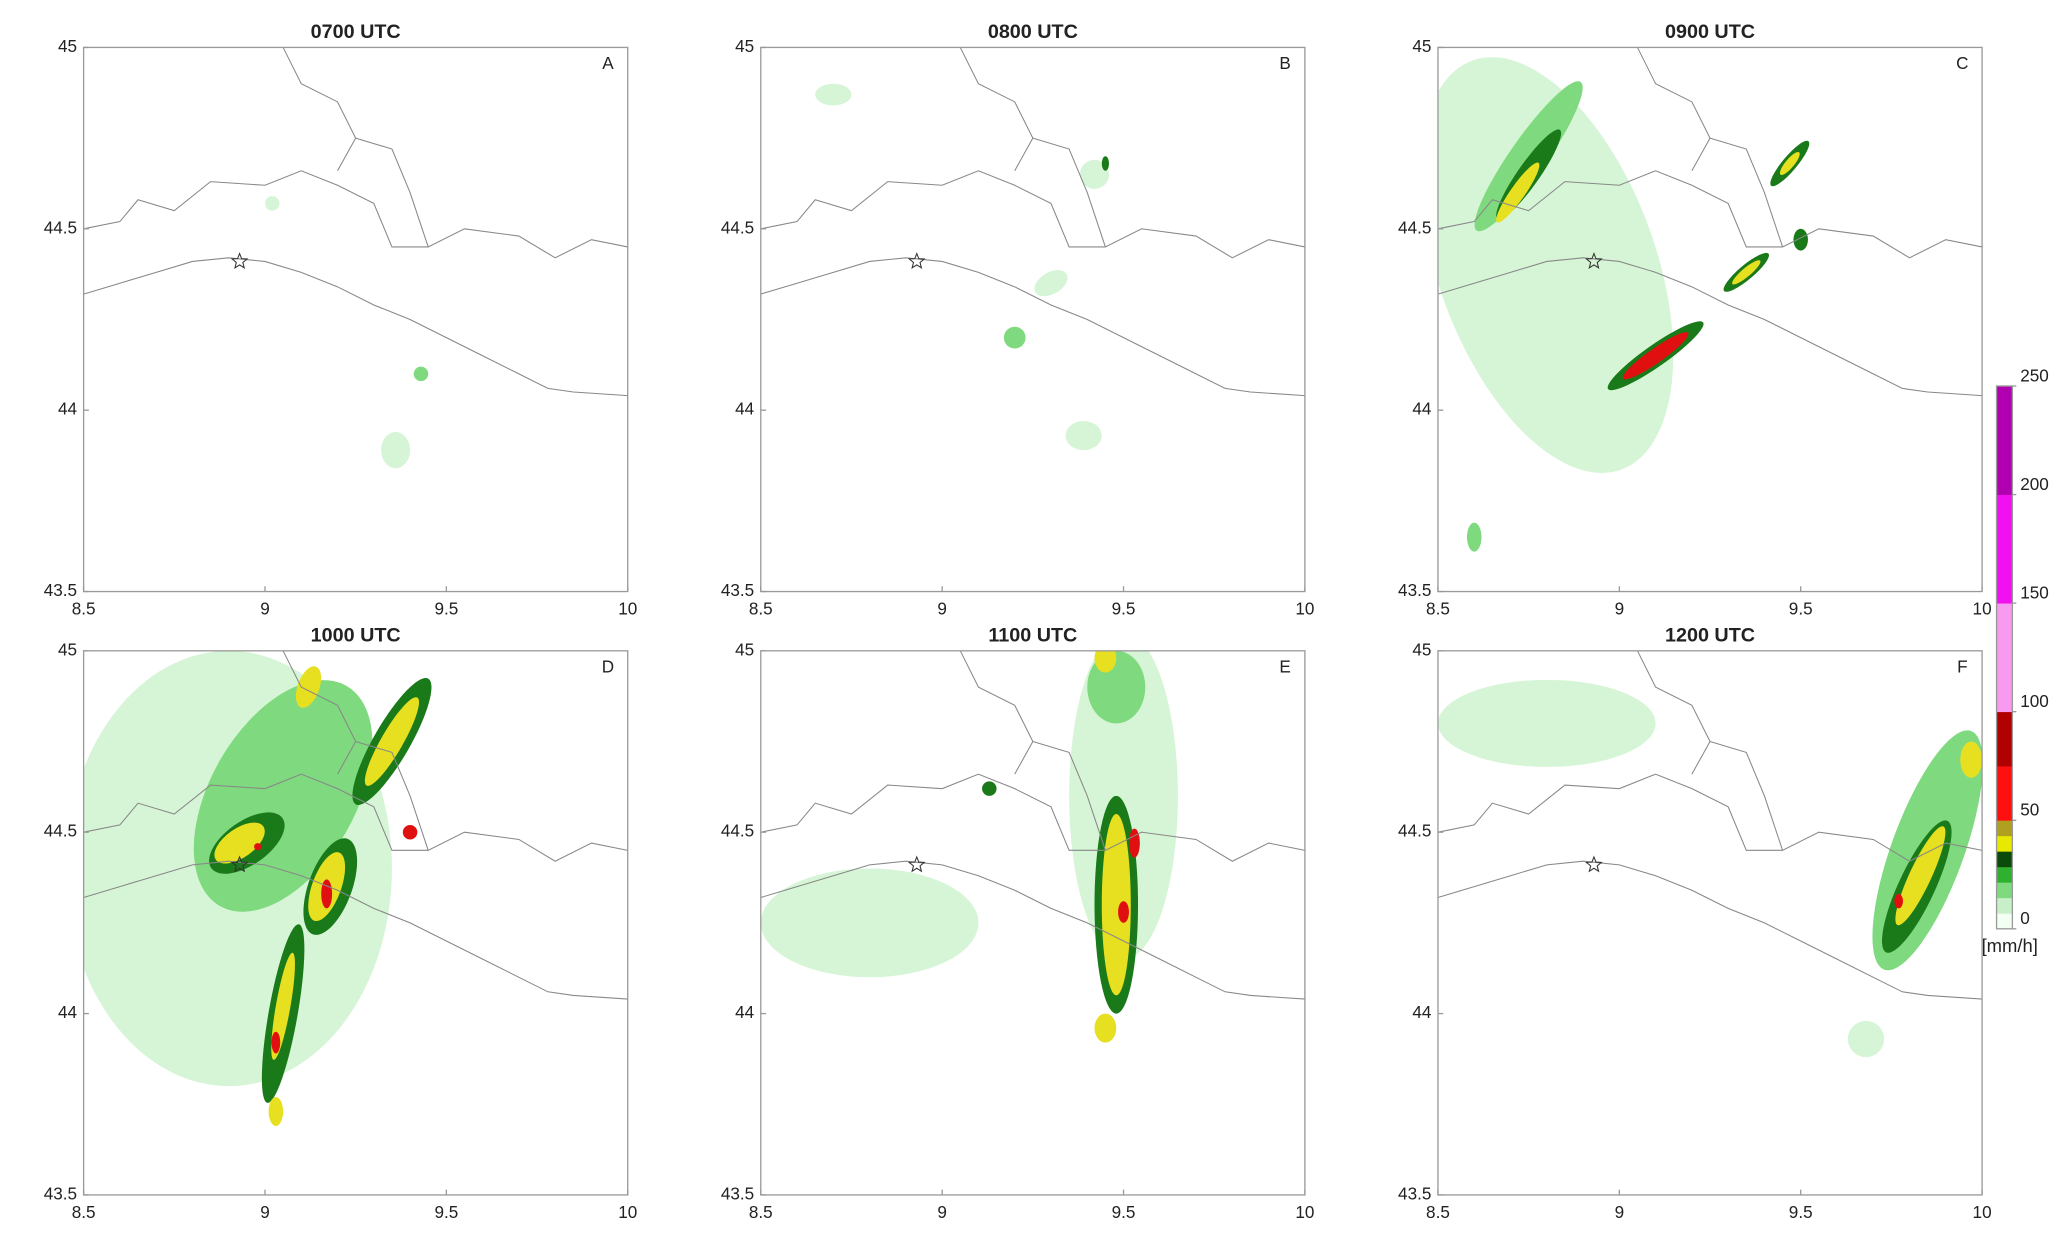 The height and width of the screenshot is (1250, 2067). Describe the element at coordinates (1710, 636) in the screenshot. I see `panel-title: 1200 UTC` at that location.